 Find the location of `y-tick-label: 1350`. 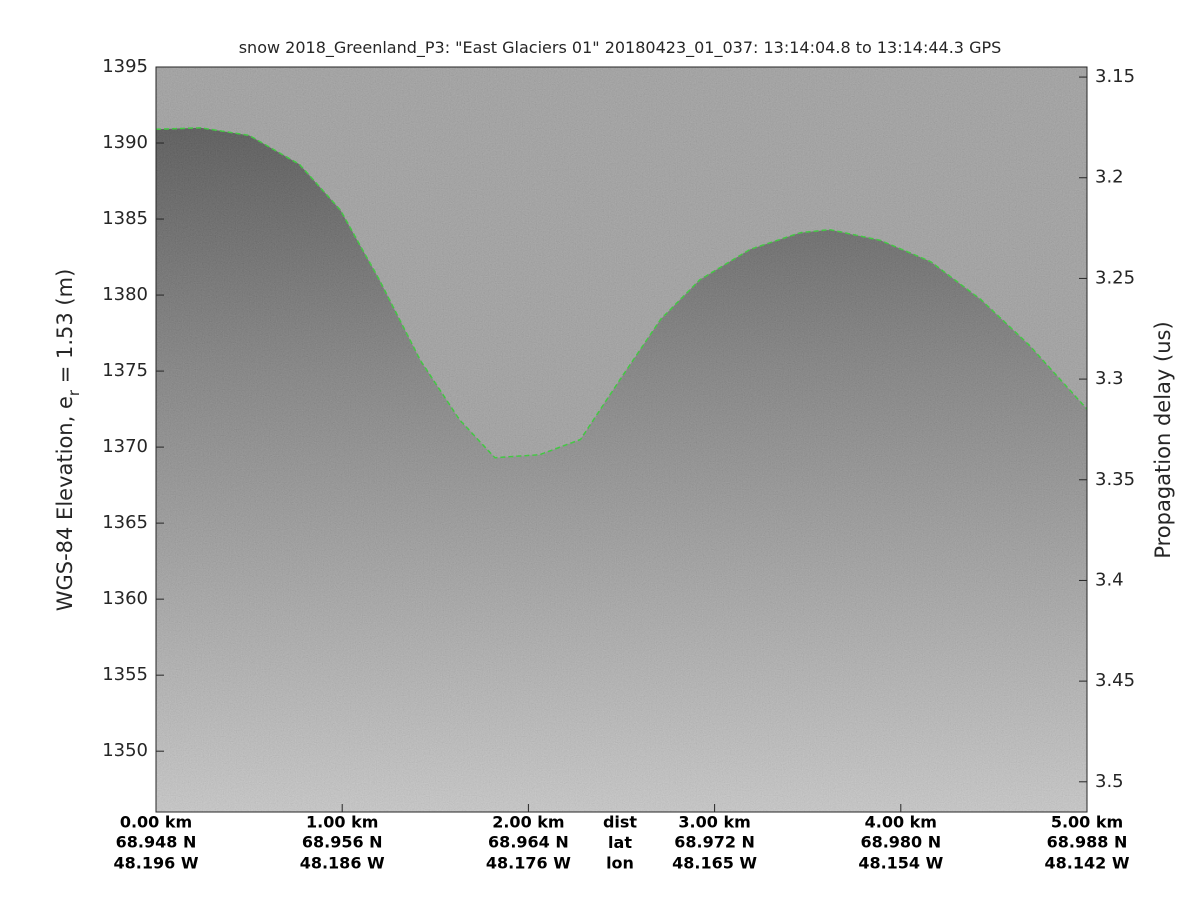

y-tick-label: 1350 is located at coordinates (125, 750).